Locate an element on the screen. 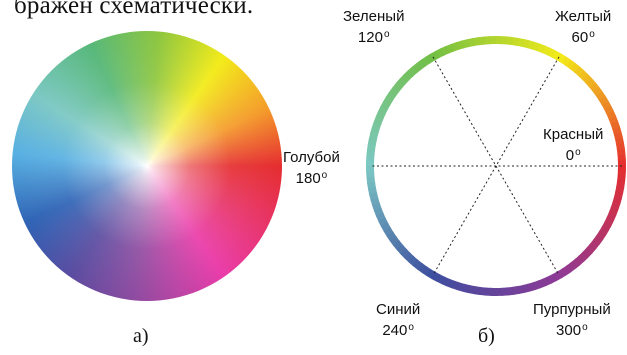  hue-label-cyan: Голубой 180 is located at coordinates (311, 168).